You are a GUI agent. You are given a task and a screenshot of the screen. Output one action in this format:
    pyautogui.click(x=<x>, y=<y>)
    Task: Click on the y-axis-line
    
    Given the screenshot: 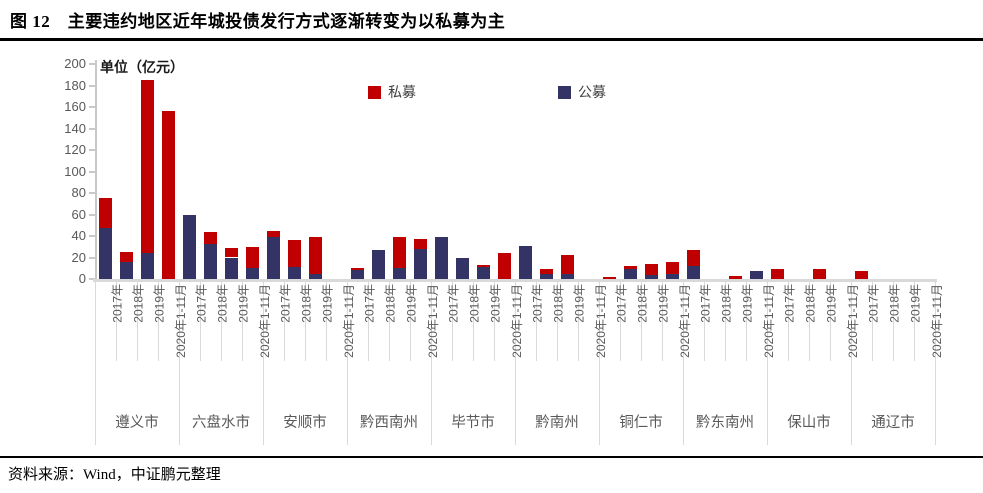 What is the action you would take?
    pyautogui.click(x=96, y=169)
    